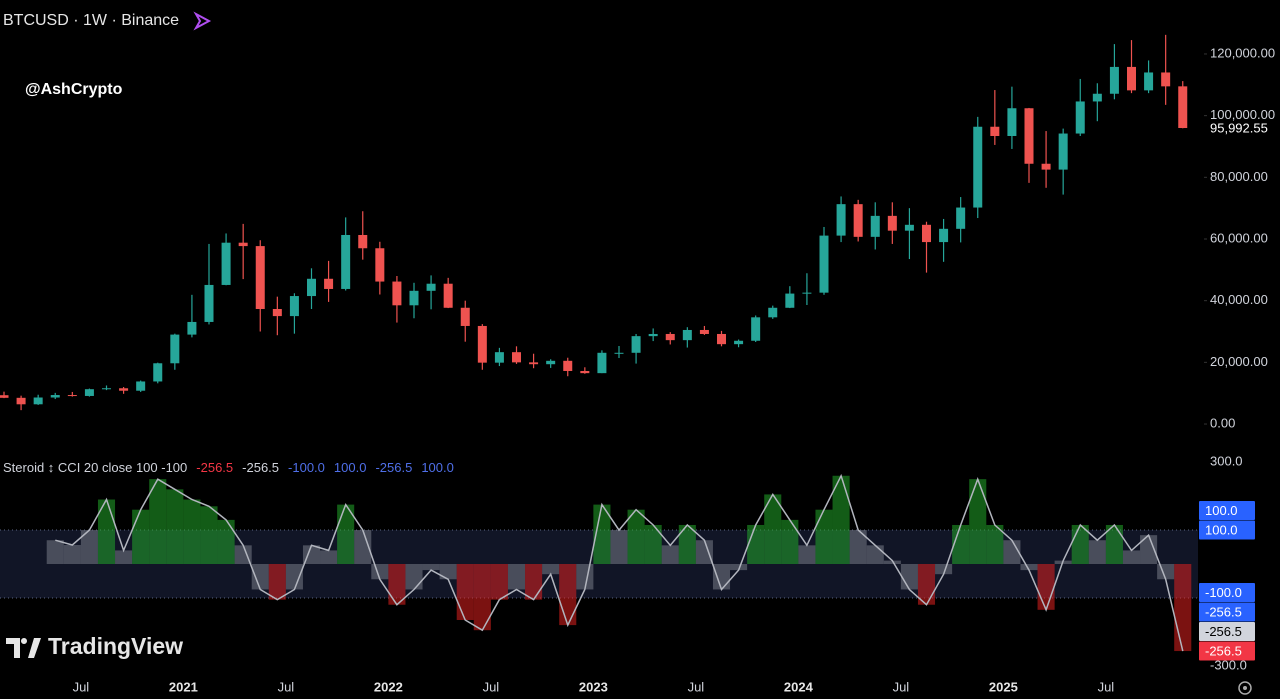 The image size is (1280, 699). What do you see at coordinates (1222, 422) in the screenshot?
I see `y-tick-label: 0.00` at bounding box center [1222, 422].